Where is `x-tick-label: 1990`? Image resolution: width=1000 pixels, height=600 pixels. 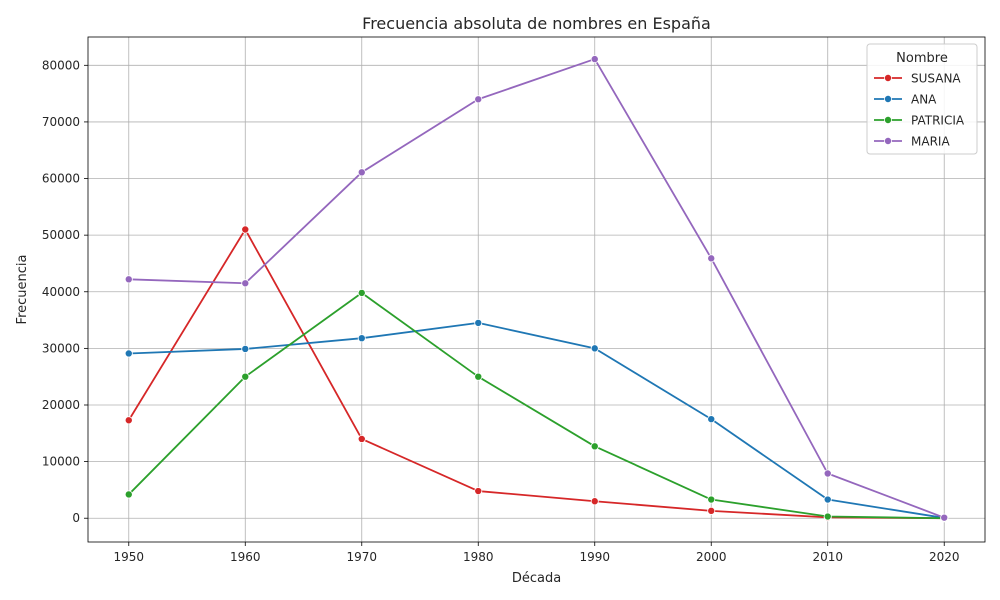 x-tick-label: 1990 is located at coordinates (594, 557).